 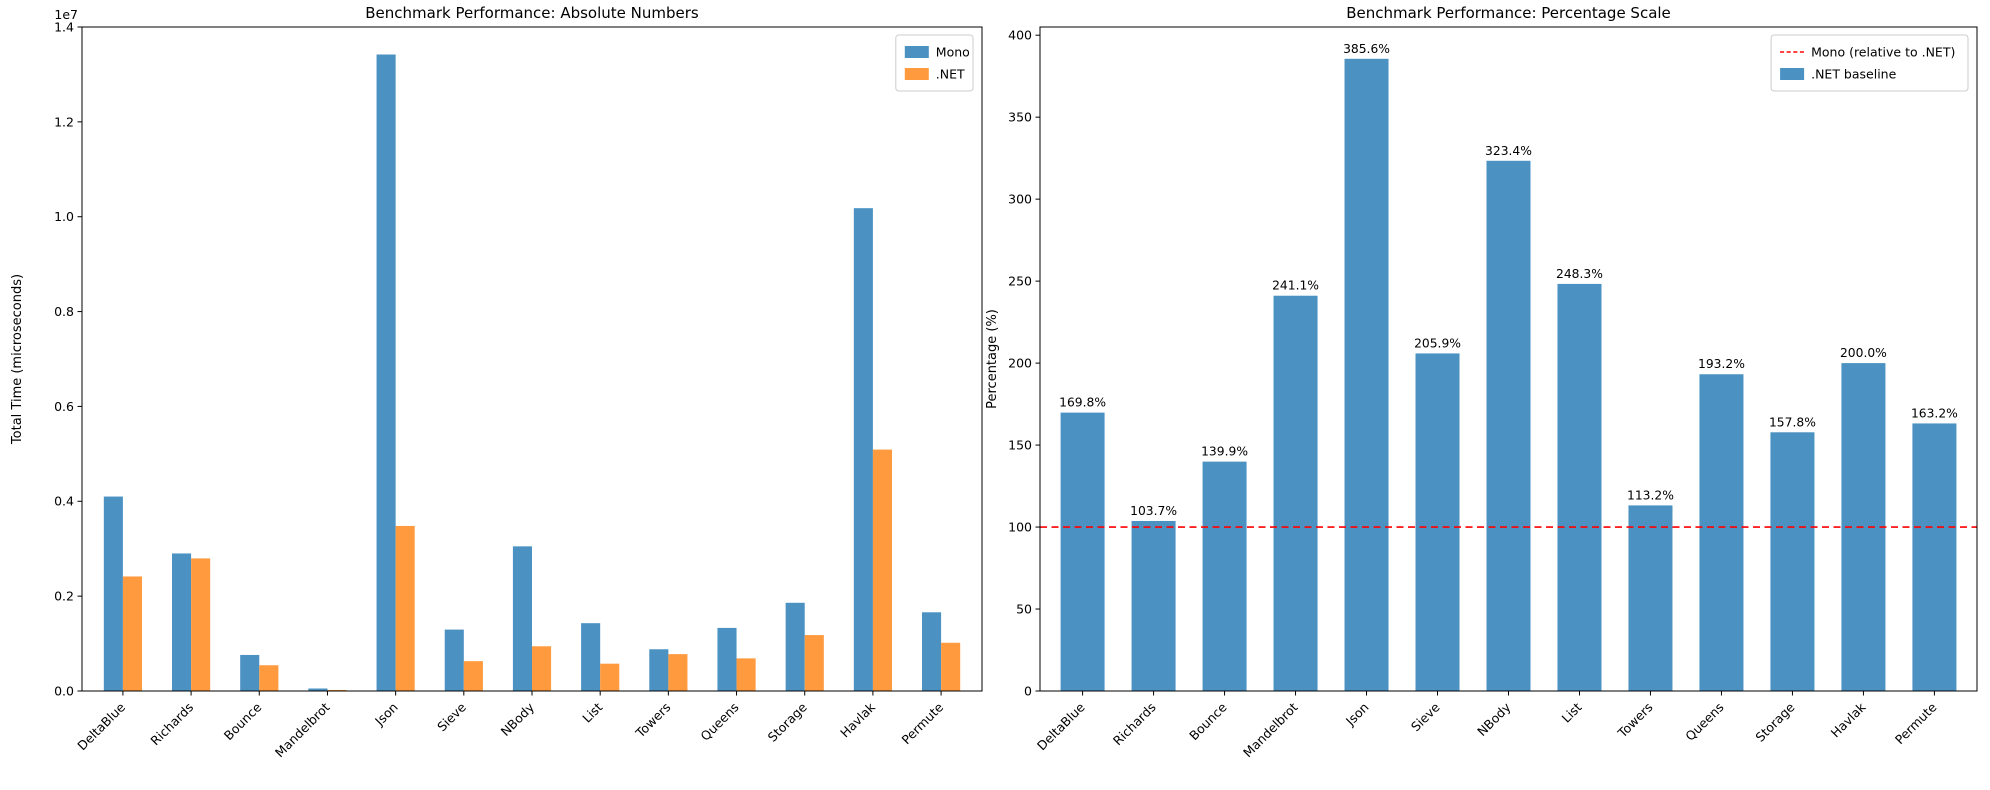 What do you see at coordinates (1020, 117) in the screenshot?
I see `y-tick-label: 350` at bounding box center [1020, 117].